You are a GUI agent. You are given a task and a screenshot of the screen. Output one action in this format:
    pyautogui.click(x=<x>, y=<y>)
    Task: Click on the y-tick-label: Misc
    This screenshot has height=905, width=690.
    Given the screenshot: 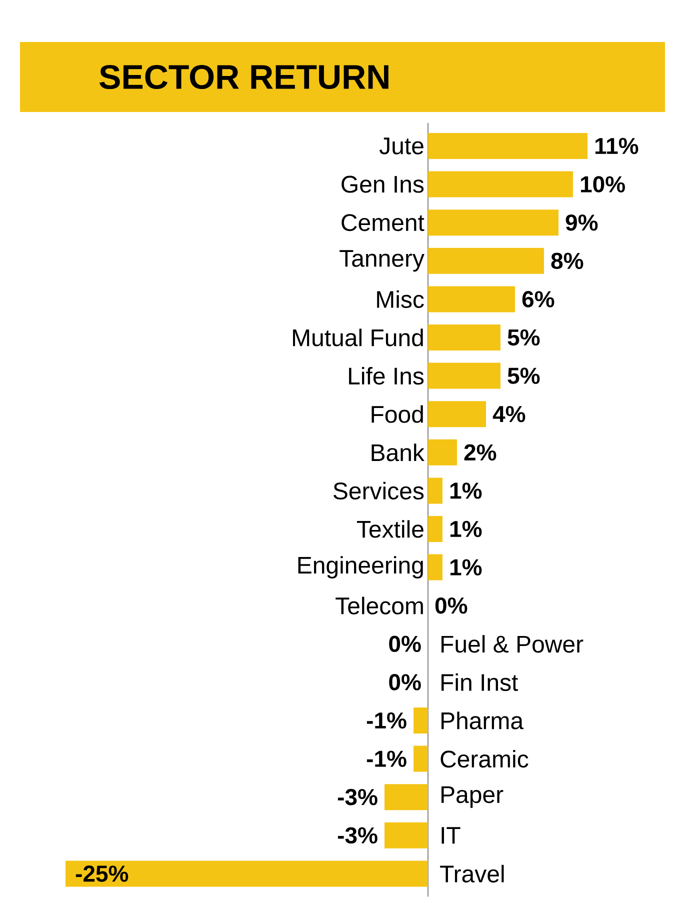 What is the action you would take?
    pyautogui.click(x=400, y=299)
    